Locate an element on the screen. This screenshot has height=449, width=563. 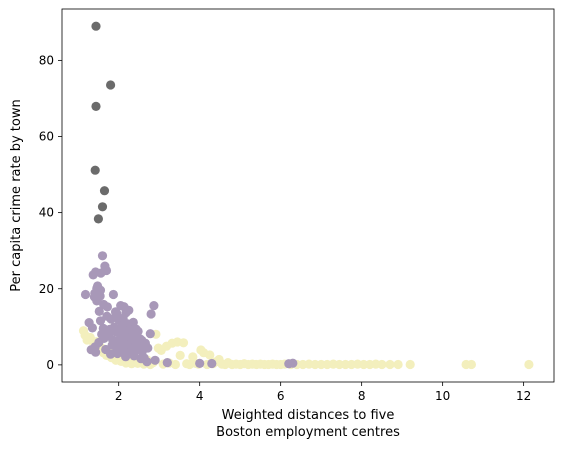
y-axis-label: Per capita crime rate by town is located at coordinates (16, 195).